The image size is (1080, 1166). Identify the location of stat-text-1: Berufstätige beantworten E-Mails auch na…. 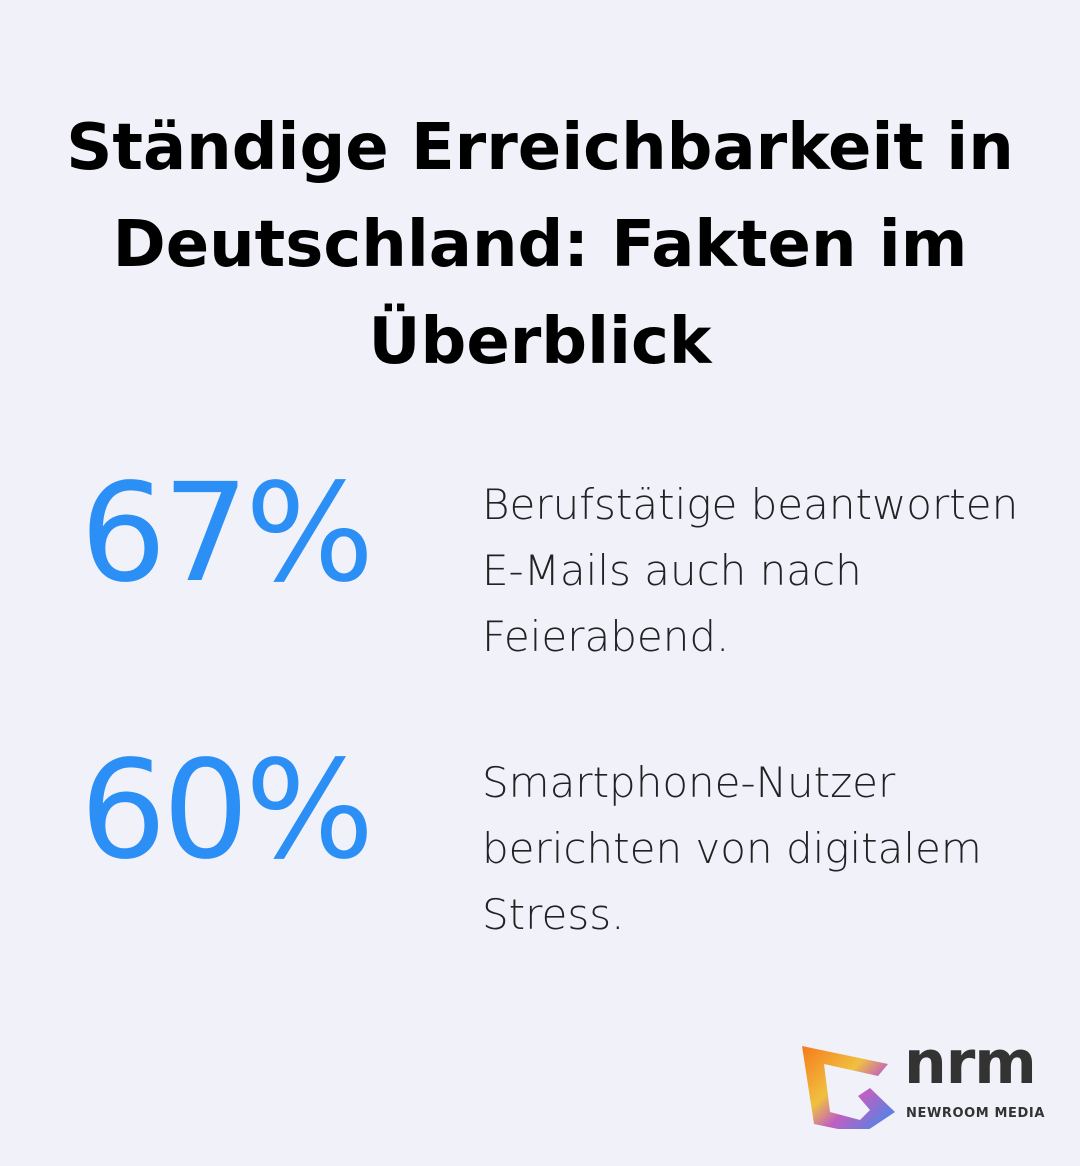
(750, 570).